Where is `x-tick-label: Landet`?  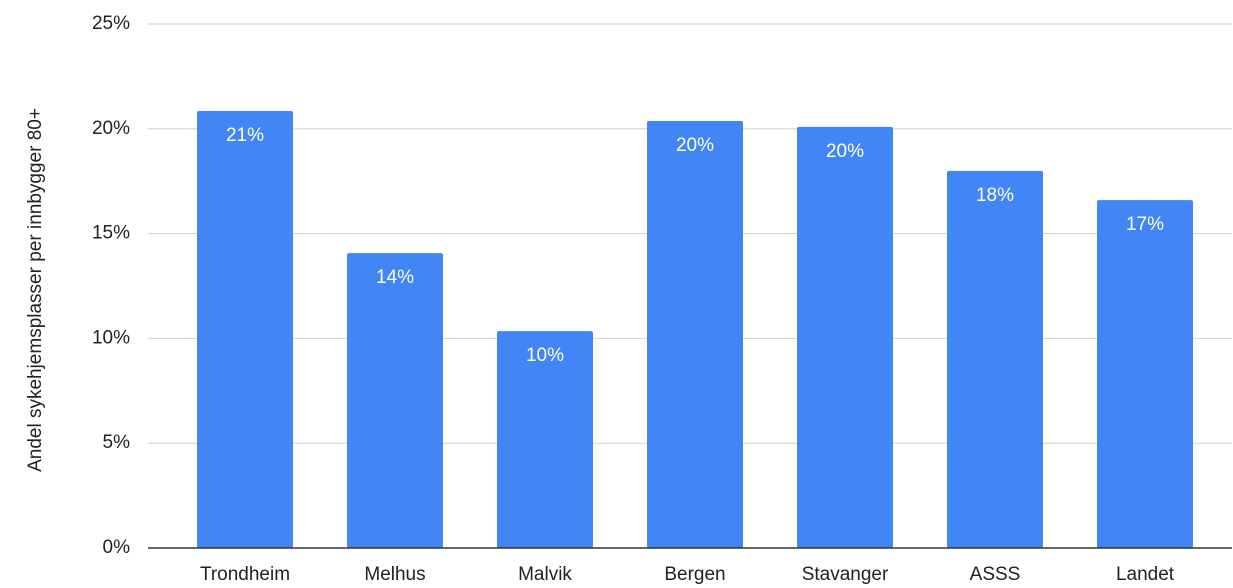 x-tick-label: Landet is located at coordinates (1145, 574).